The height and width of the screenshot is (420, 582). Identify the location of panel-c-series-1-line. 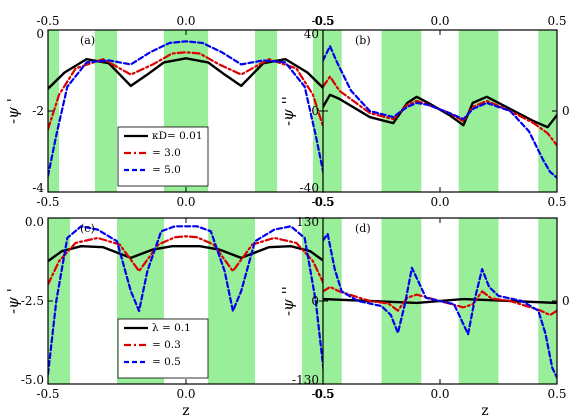
(186, 260).